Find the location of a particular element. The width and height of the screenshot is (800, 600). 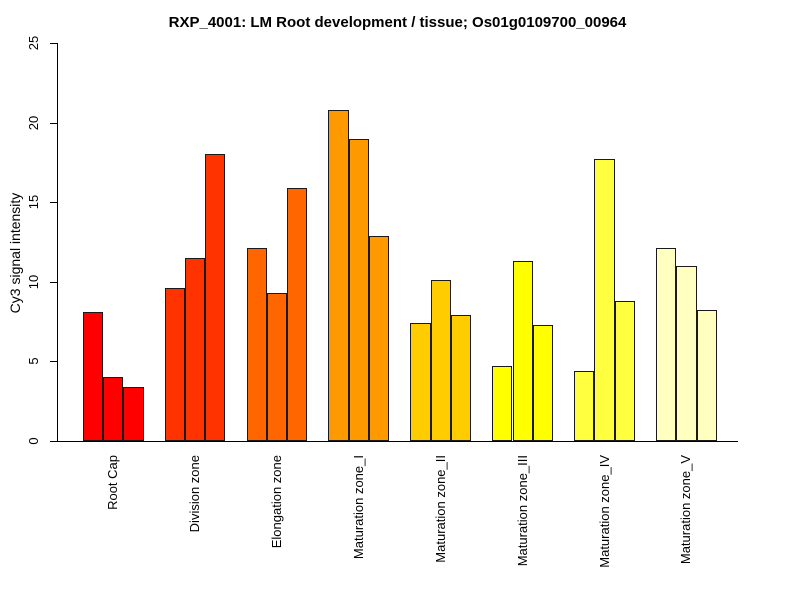

y-axis-label: Cy3 signal intensity is located at coordinates (15, 253).